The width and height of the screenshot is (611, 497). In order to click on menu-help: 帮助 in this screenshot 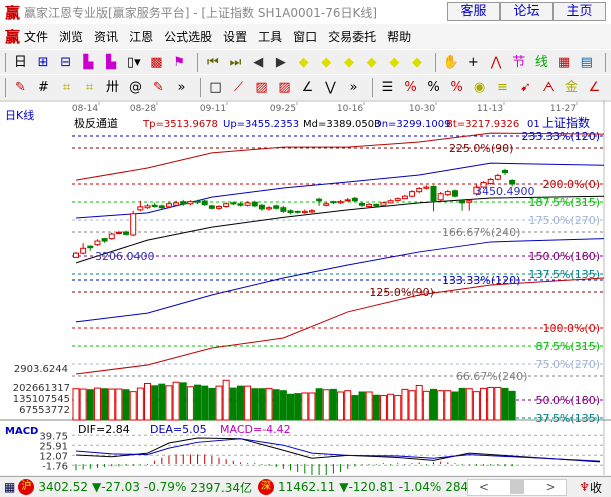, I will do `click(399, 36)`.